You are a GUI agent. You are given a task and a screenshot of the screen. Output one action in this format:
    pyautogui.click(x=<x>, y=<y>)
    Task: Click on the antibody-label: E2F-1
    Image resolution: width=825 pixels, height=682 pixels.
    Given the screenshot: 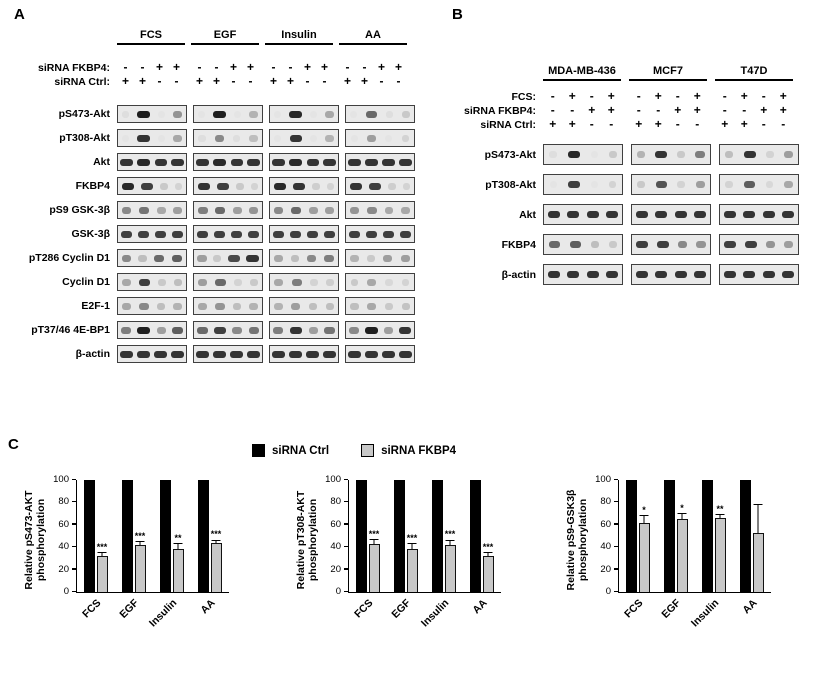 What is the action you would take?
    pyautogui.click(x=95, y=306)
    